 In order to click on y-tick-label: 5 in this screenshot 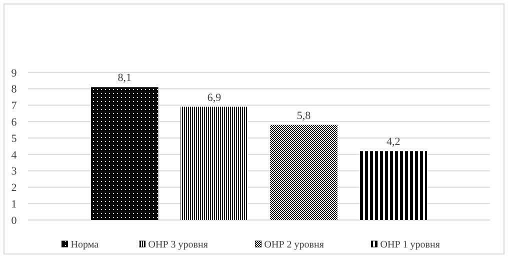, I will do `click(14, 138)`.